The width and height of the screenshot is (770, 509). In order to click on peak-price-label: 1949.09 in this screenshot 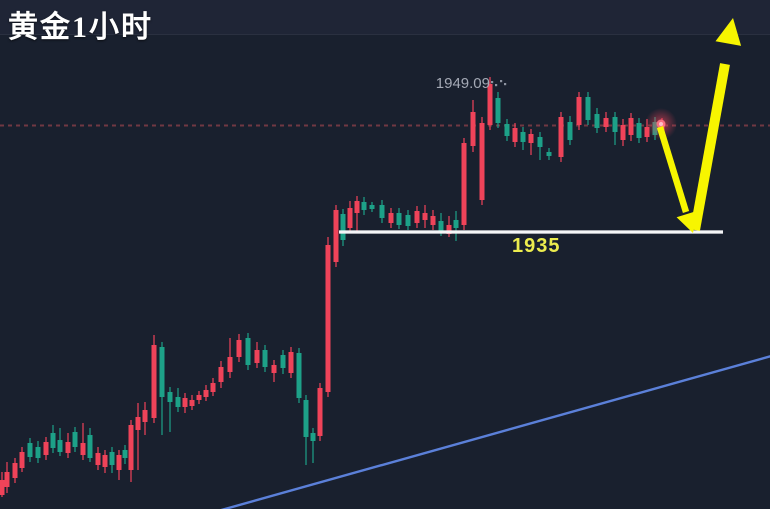, I will do `click(462, 83)`.